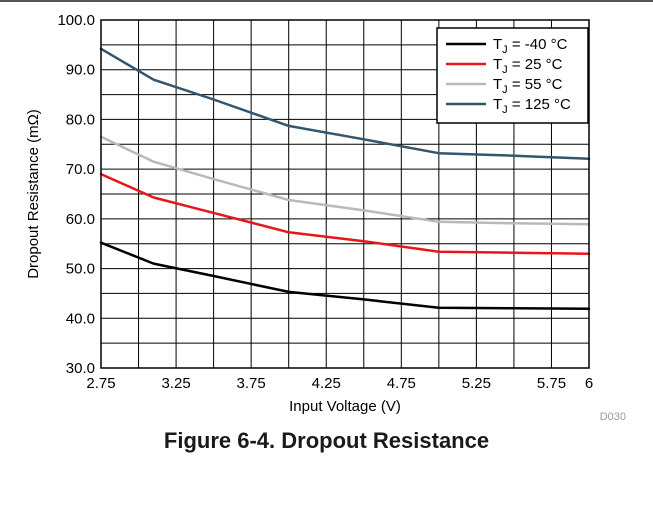 This screenshot has width=653, height=512. What do you see at coordinates (326, 1) in the screenshot?
I see `top-rule` at bounding box center [326, 1].